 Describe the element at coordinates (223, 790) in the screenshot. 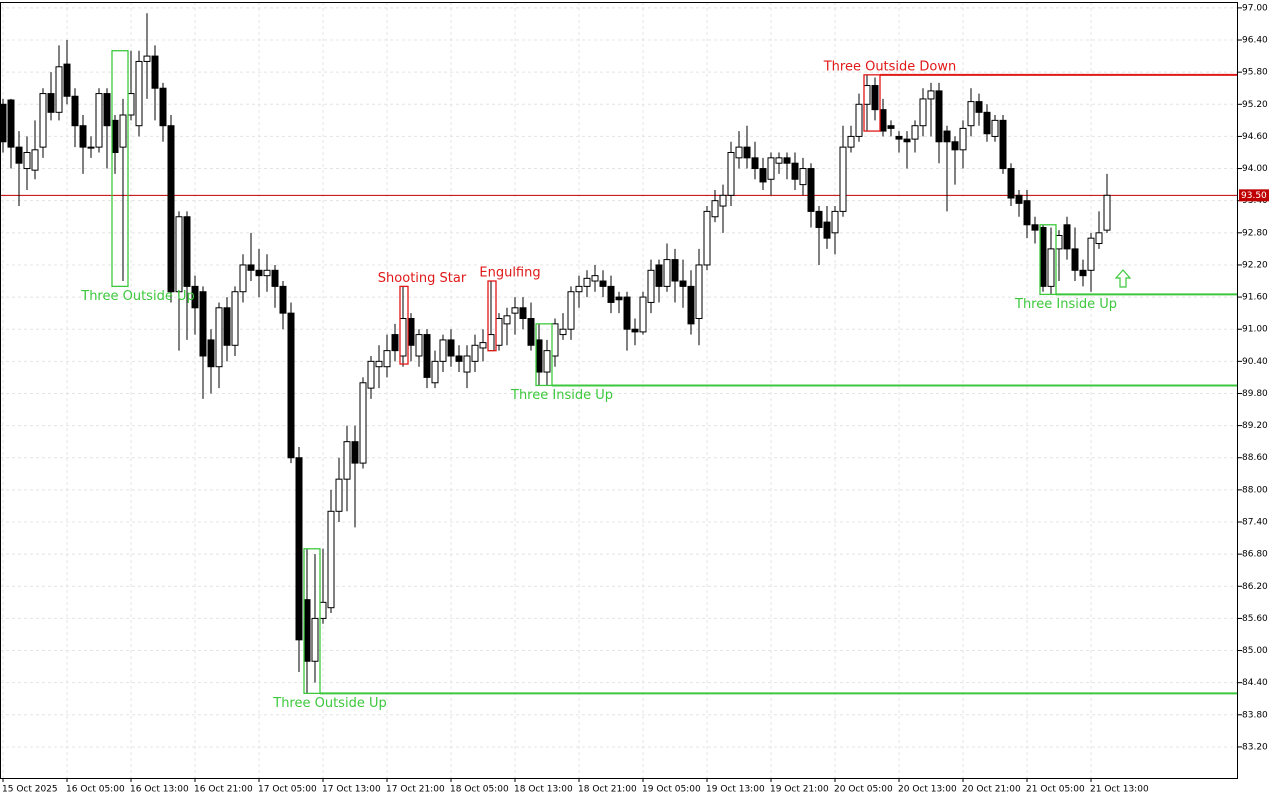

I see `x-tick-label: 16 Oct 21:00` at that location.